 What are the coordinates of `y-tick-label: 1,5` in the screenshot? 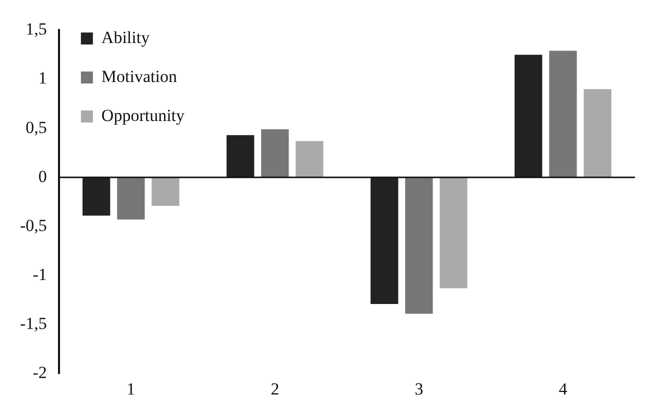 It's located at (36, 29).